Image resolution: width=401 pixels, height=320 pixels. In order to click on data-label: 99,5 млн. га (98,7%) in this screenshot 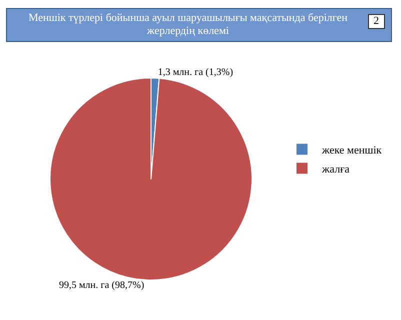, I will do `click(101, 285)`.